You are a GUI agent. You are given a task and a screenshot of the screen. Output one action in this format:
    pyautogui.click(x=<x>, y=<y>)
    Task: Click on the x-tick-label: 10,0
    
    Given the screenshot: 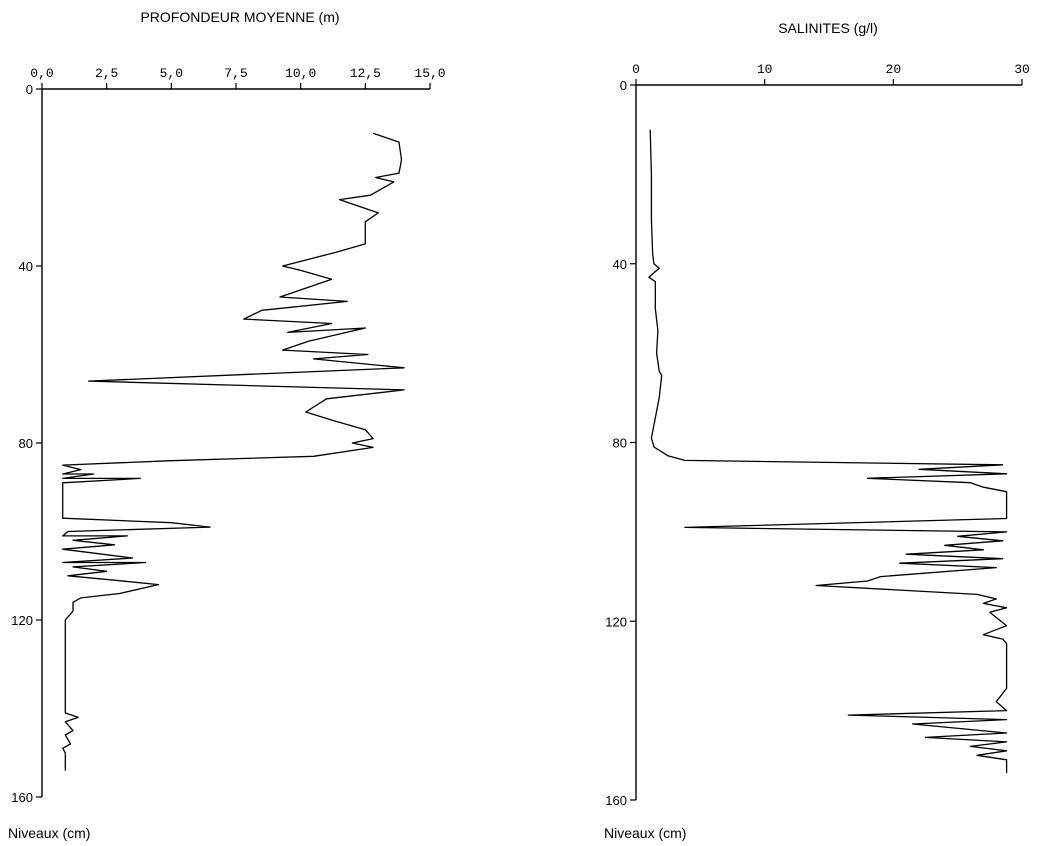 What is the action you would take?
    pyautogui.click(x=300, y=73)
    